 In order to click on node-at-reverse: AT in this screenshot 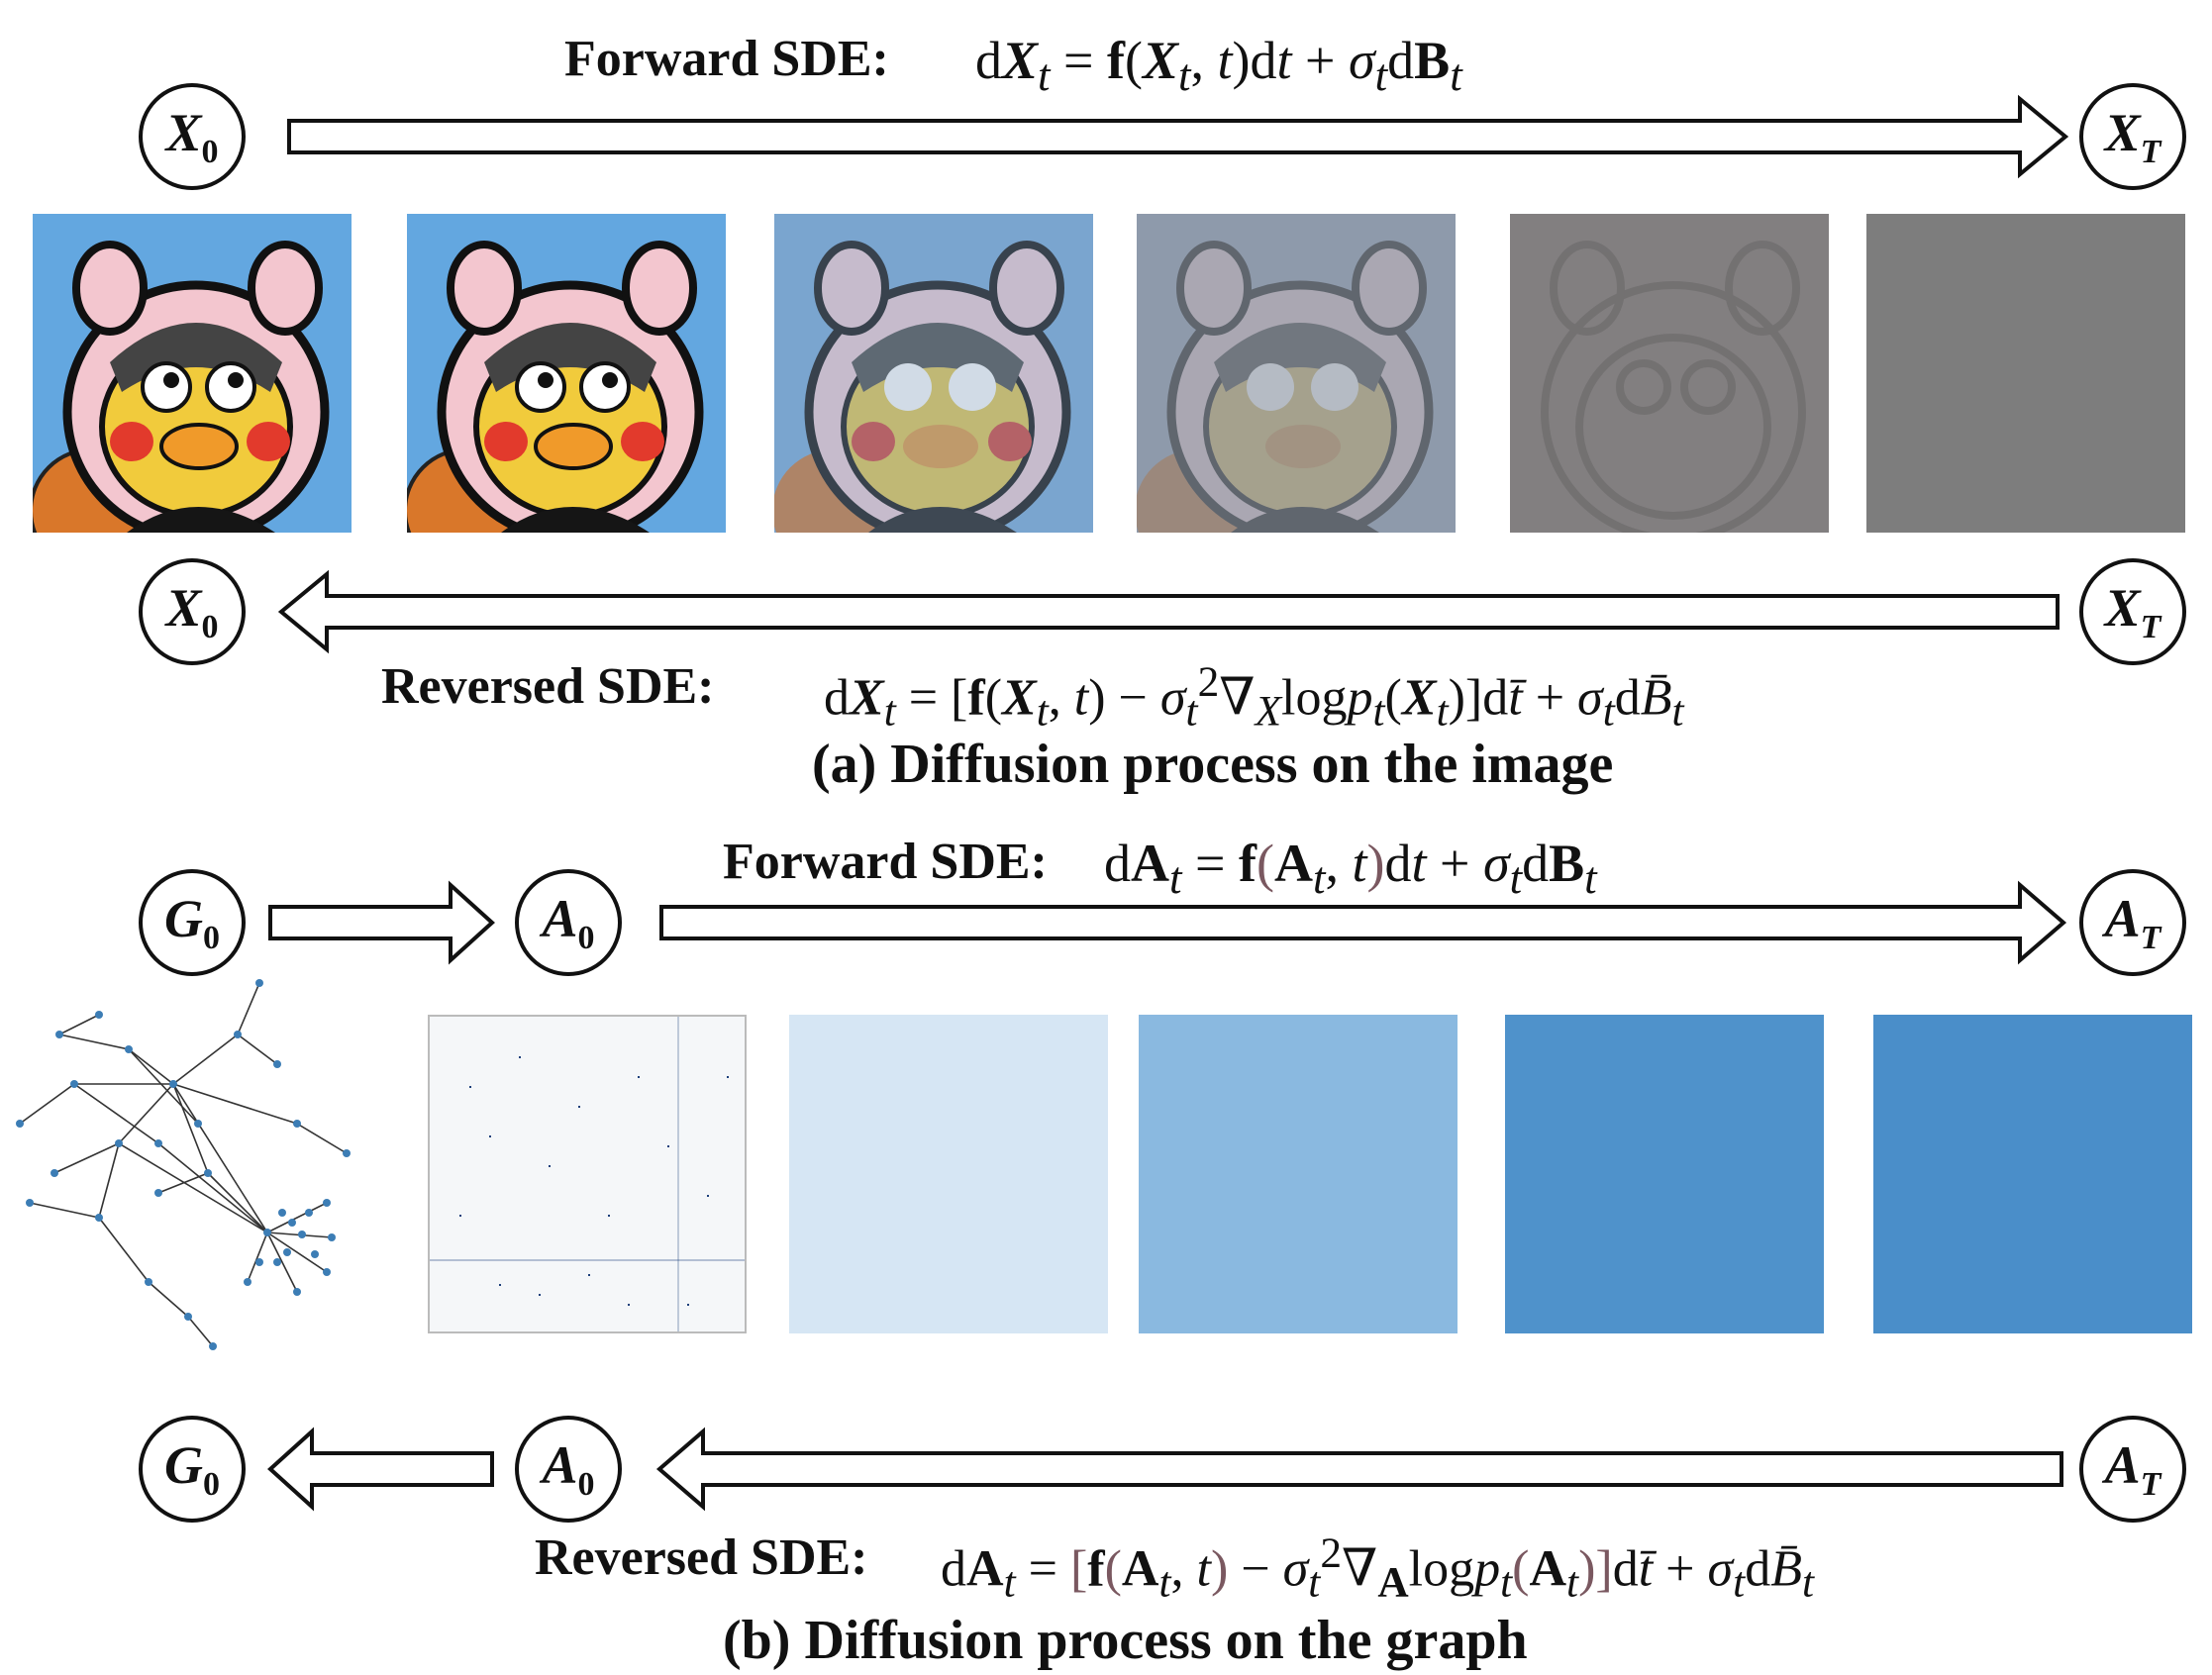, I will do `click(2132, 1469)`.